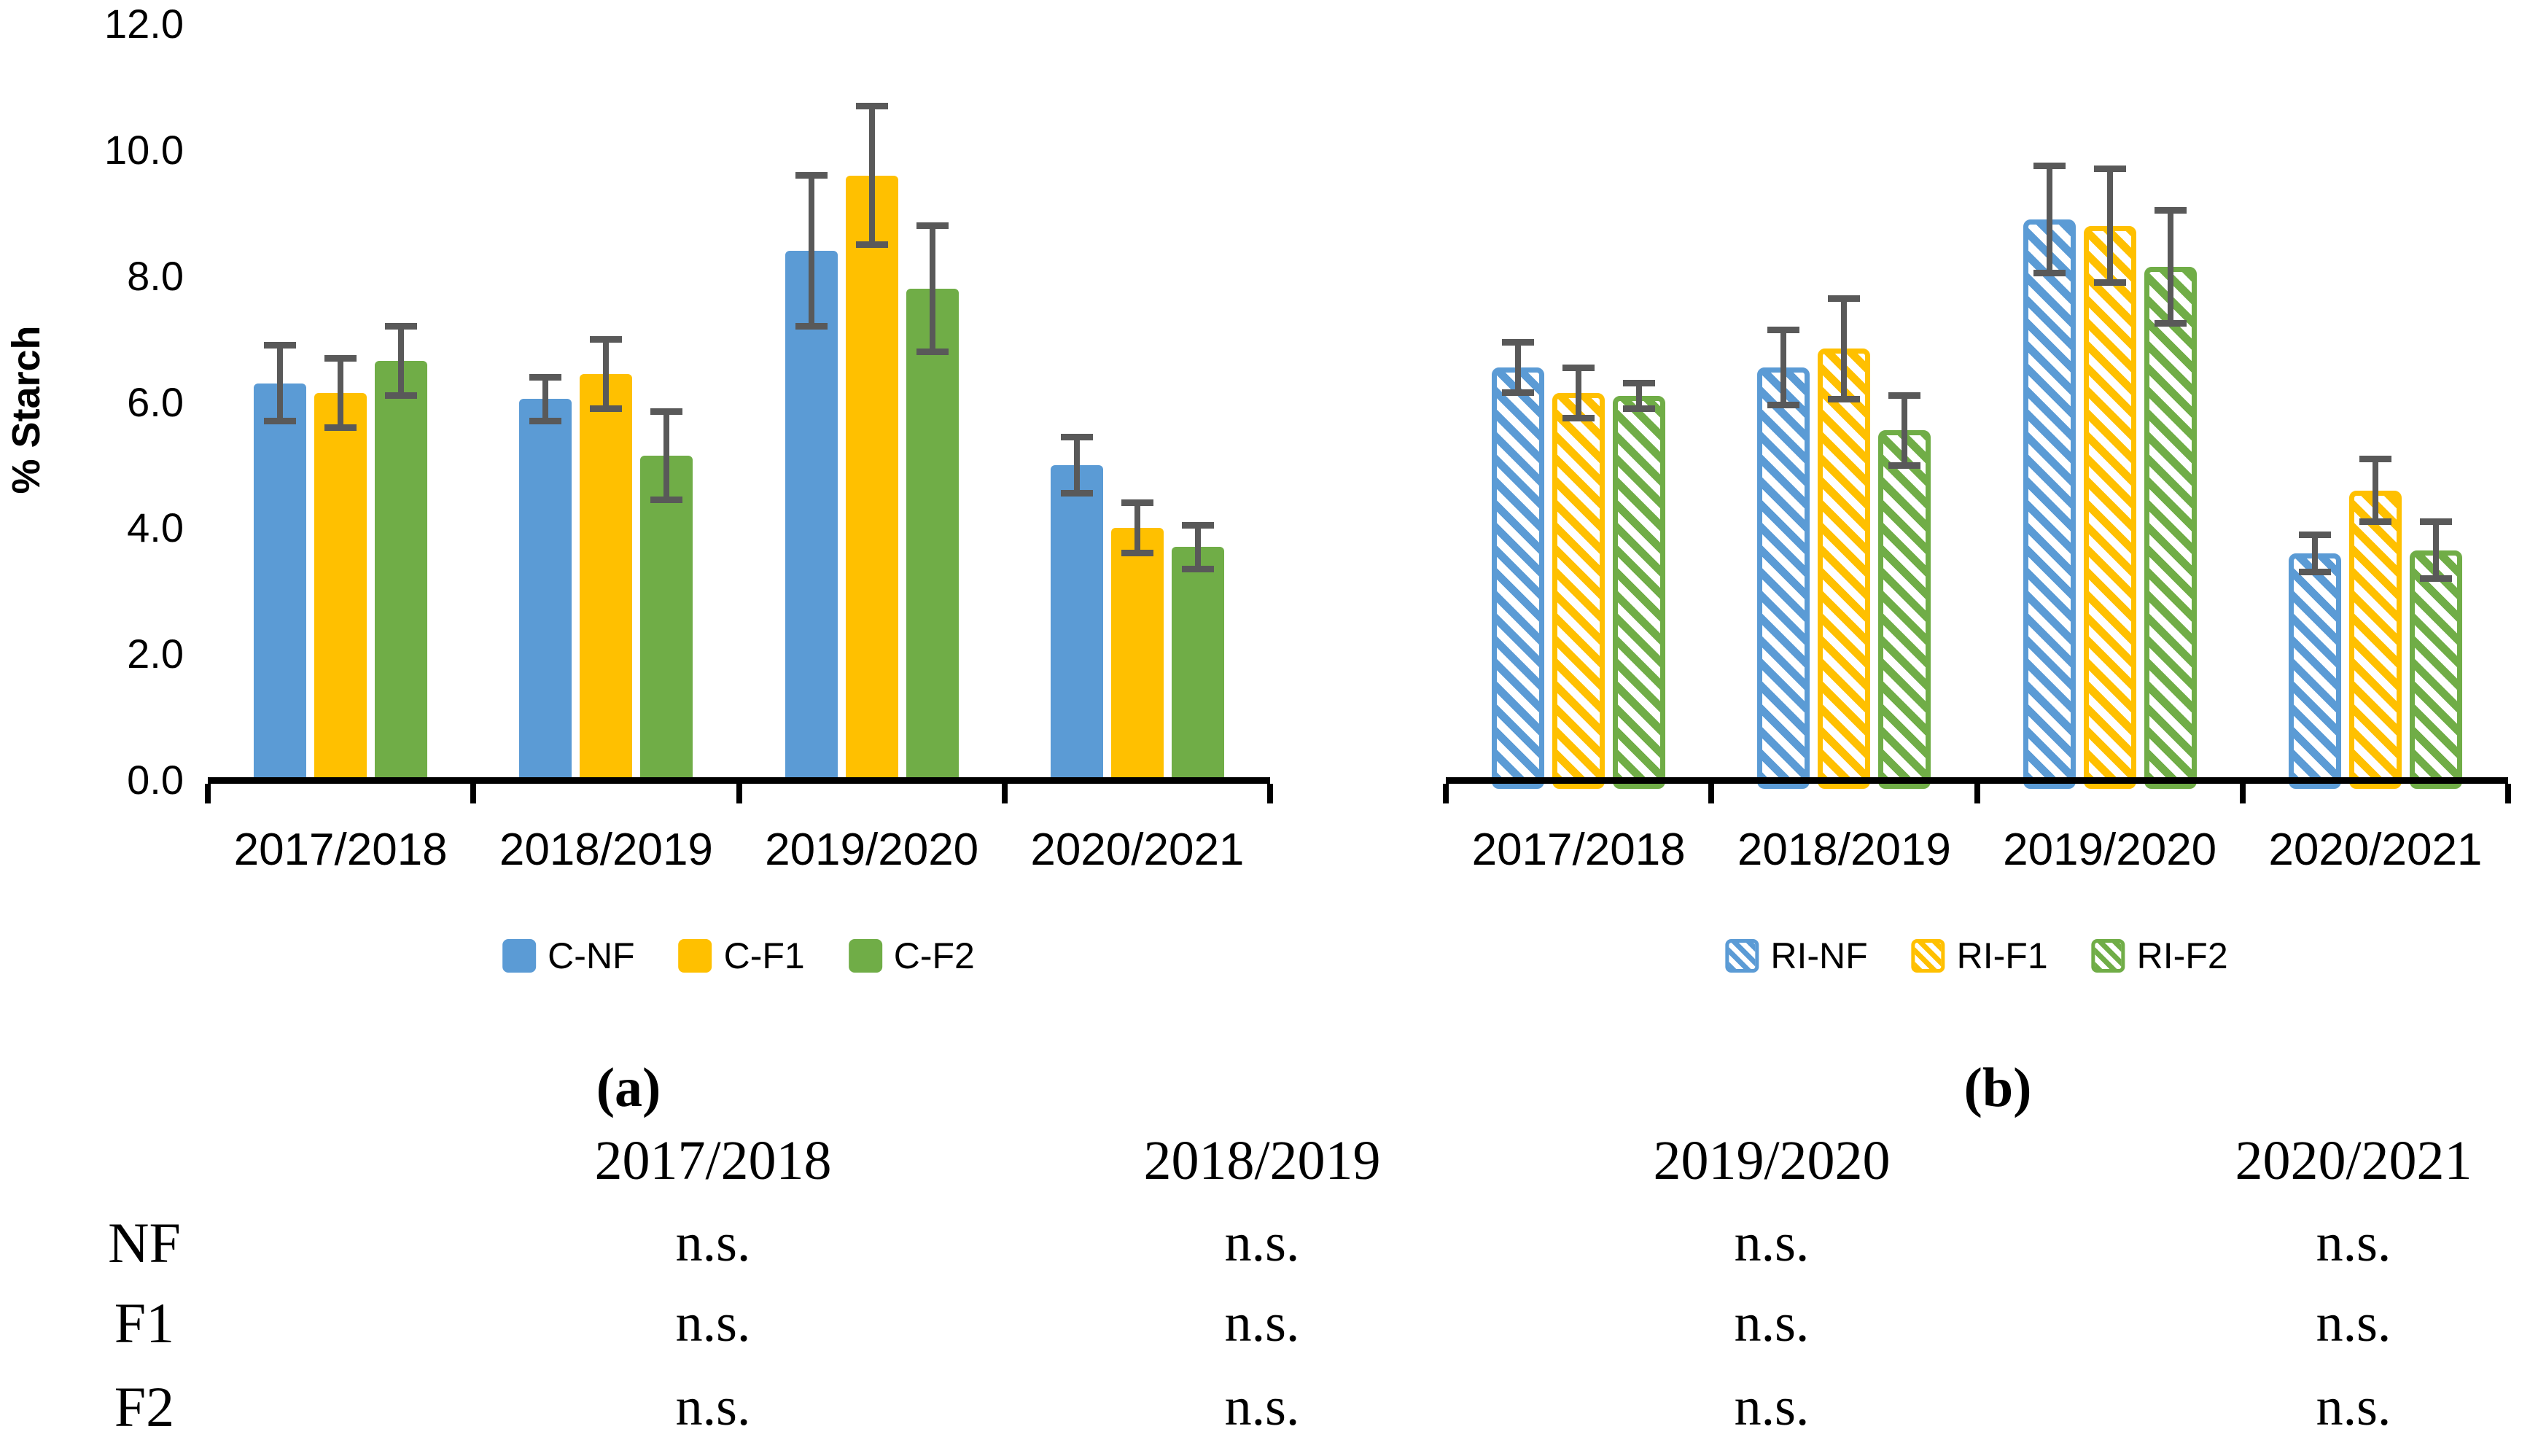 Image resolution: width=2530 pixels, height=1456 pixels. Describe the element at coordinates (933, 535) in the screenshot. I see `bar-C-F2-2019/2020` at that location.